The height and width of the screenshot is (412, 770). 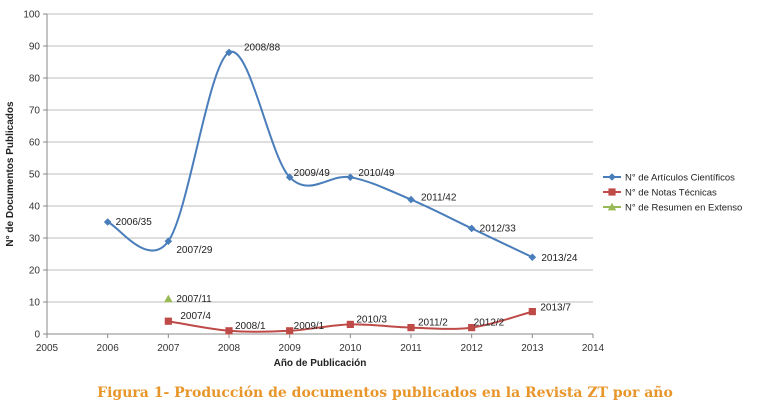 I want to click on data-label: 2008/88, so click(x=262, y=47).